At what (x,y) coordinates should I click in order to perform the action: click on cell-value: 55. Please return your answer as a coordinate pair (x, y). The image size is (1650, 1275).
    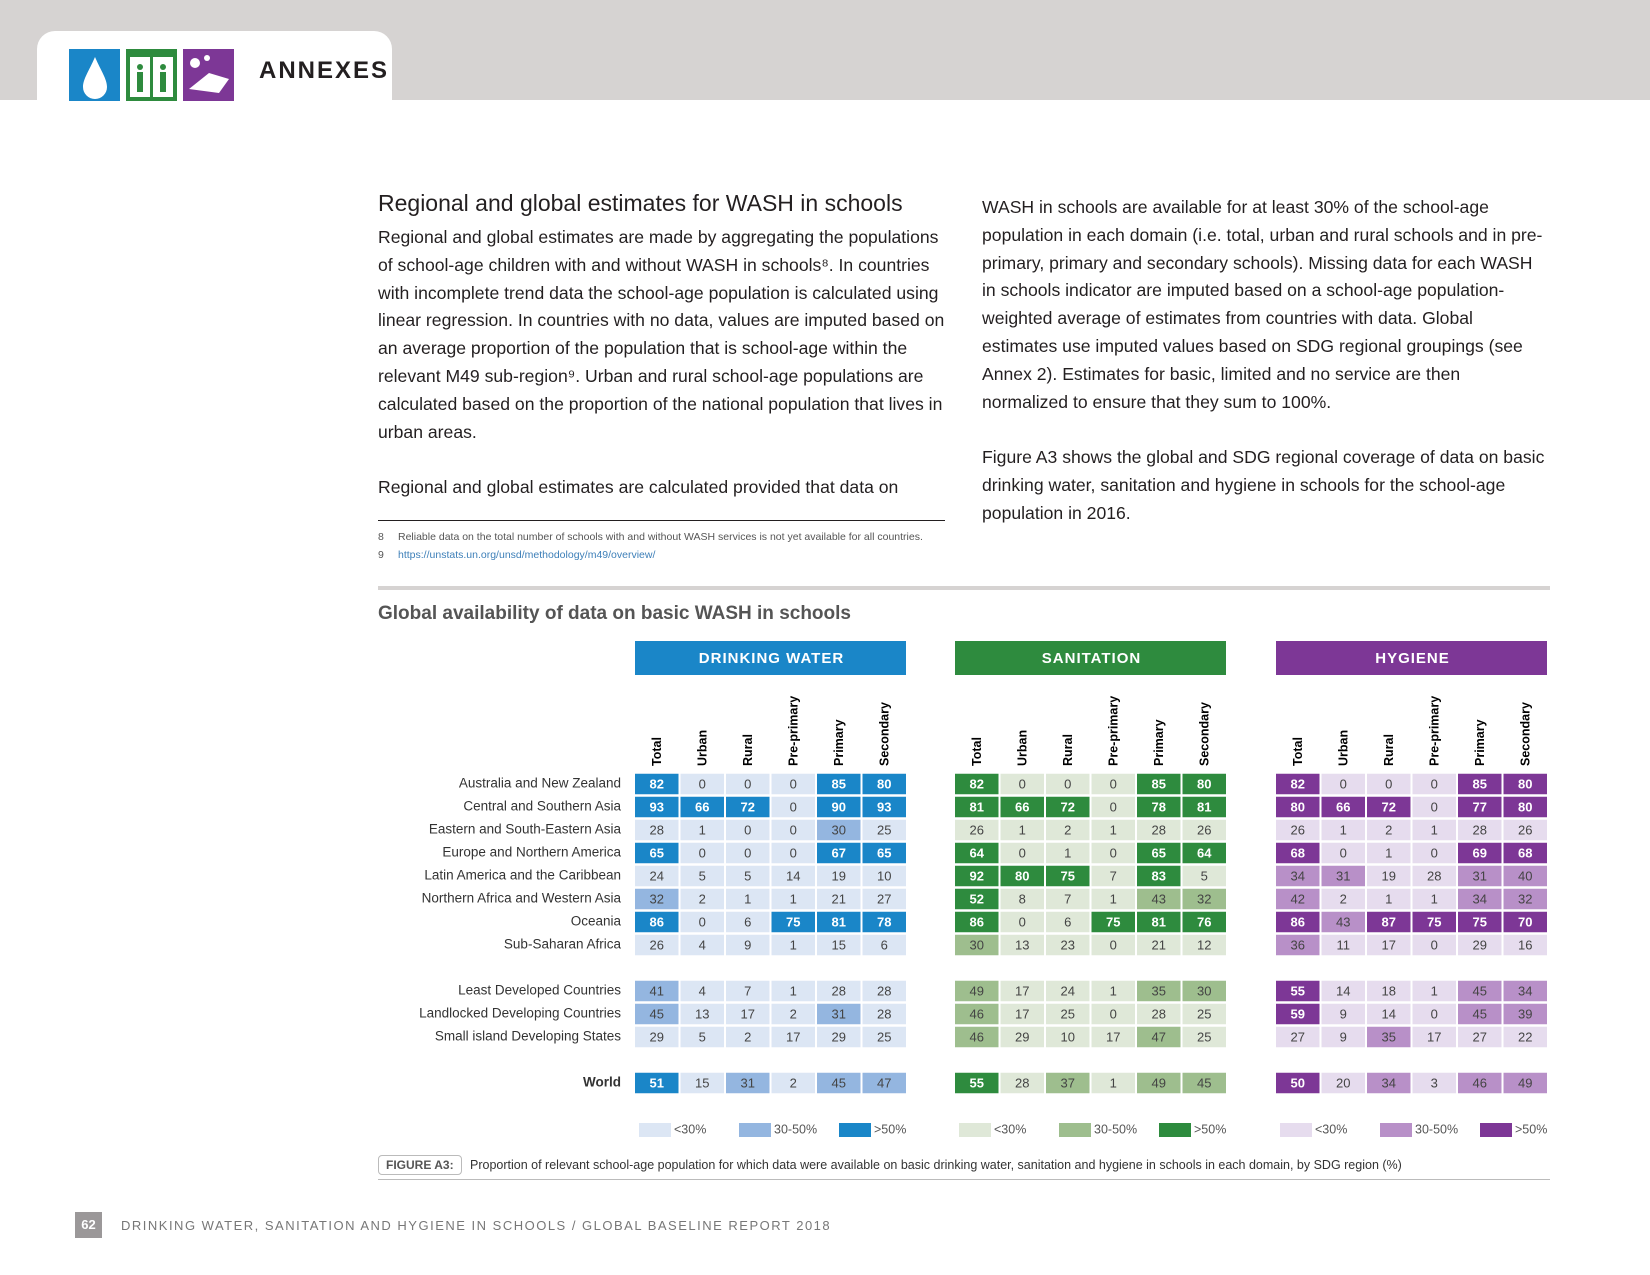
    Looking at the image, I should click on (977, 1082).